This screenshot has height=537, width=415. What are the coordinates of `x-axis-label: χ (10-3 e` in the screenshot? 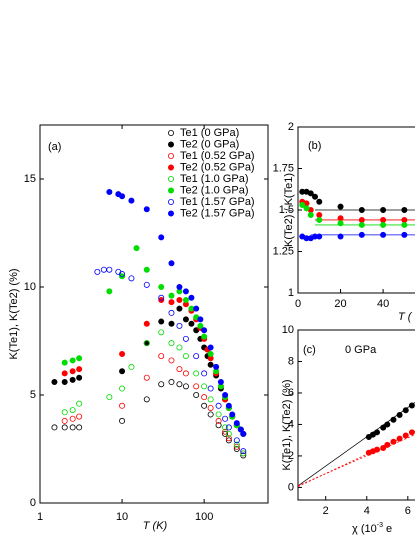 It's located at (372, 528).